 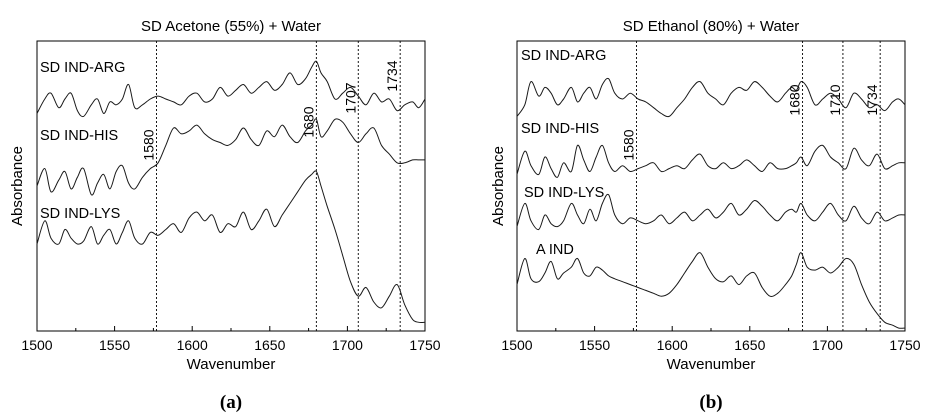 What do you see at coordinates (711, 26) in the screenshot?
I see `chart-title: SD Ethanol (80%) + Water` at bounding box center [711, 26].